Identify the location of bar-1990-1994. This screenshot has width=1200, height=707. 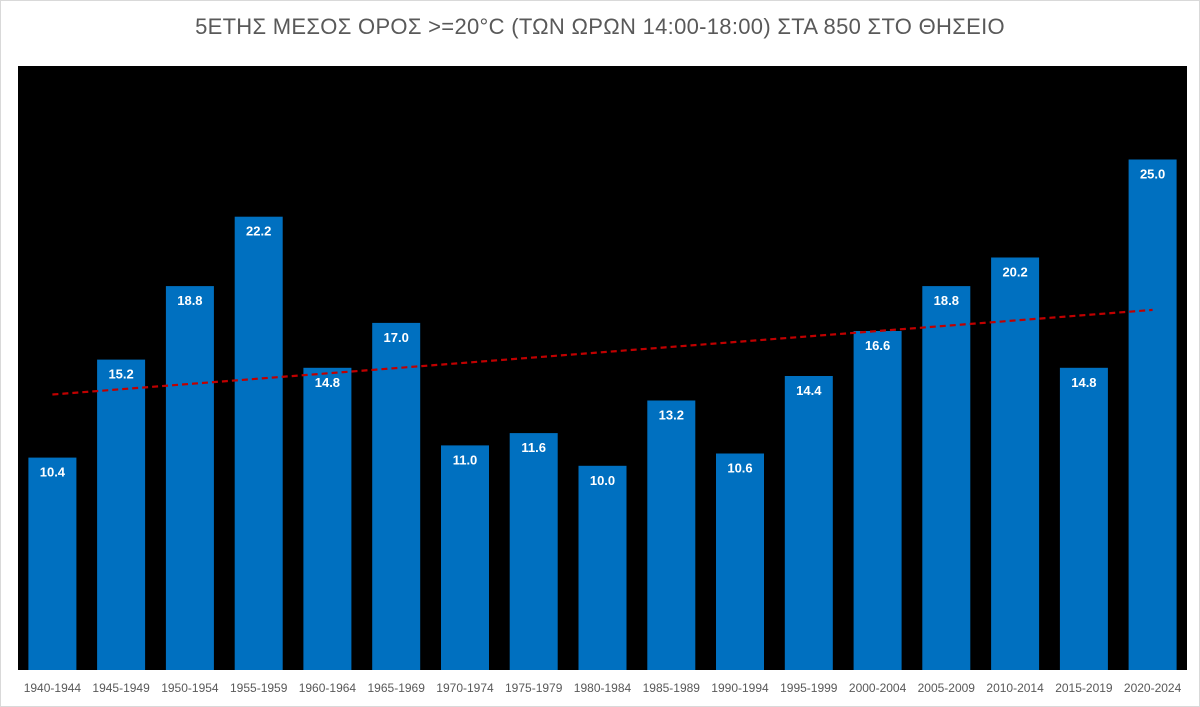
(740, 561).